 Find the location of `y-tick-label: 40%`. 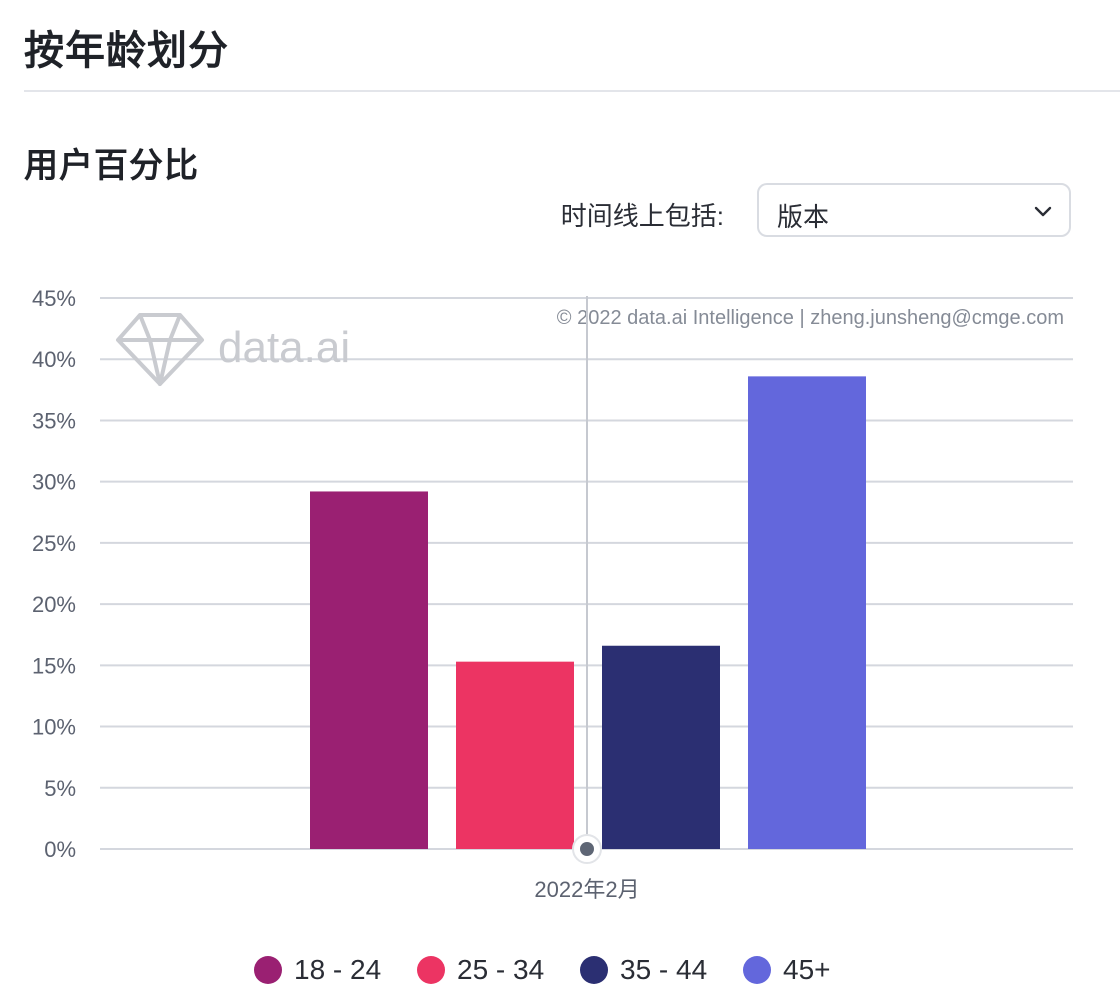

y-tick-label: 40% is located at coordinates (54, 359).